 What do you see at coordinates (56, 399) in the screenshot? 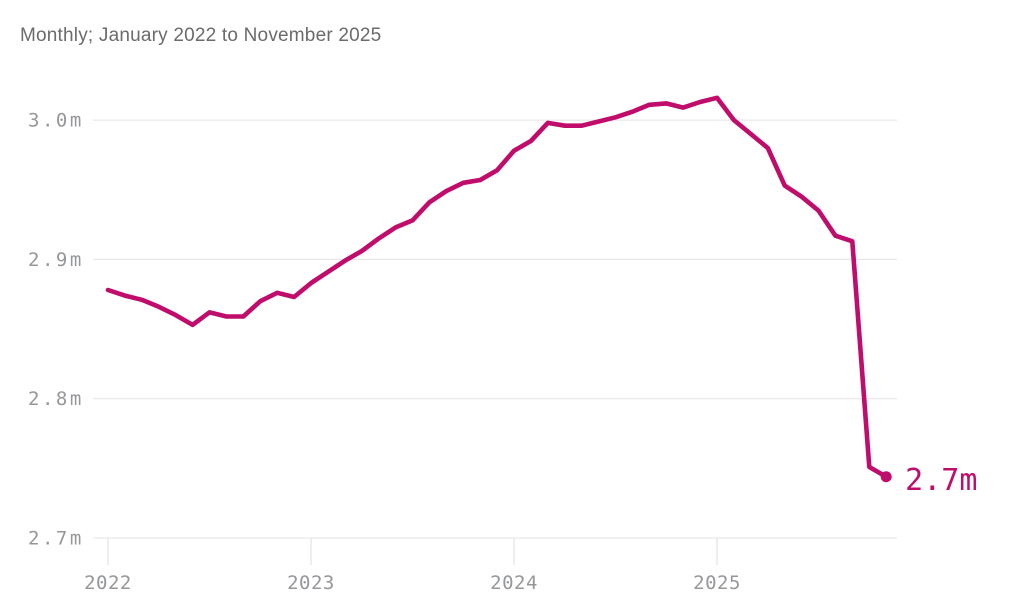
I see `y-axis-label: 2.8m` at bounding box center [56, 399].